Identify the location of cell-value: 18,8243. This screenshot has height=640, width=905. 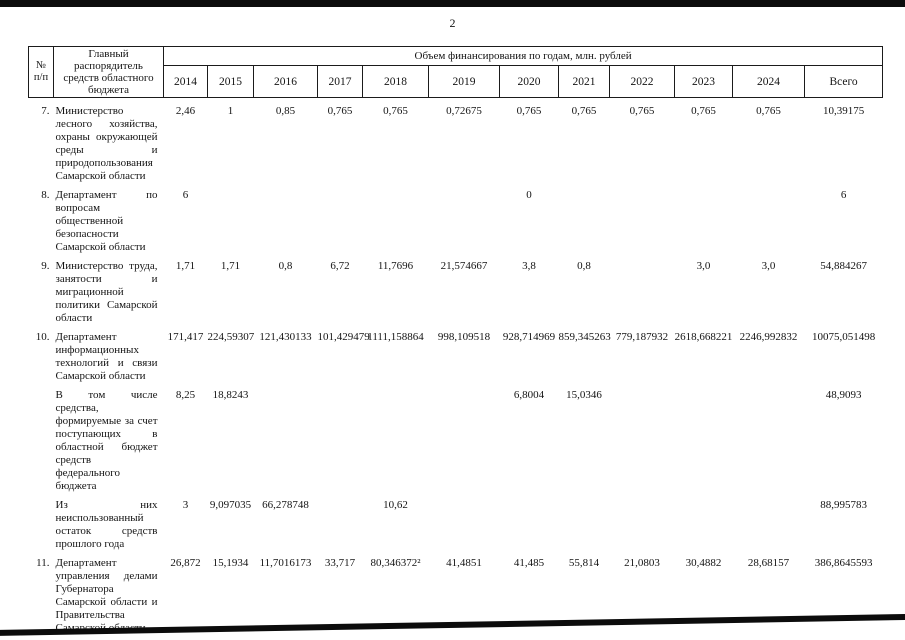
(230, 395).